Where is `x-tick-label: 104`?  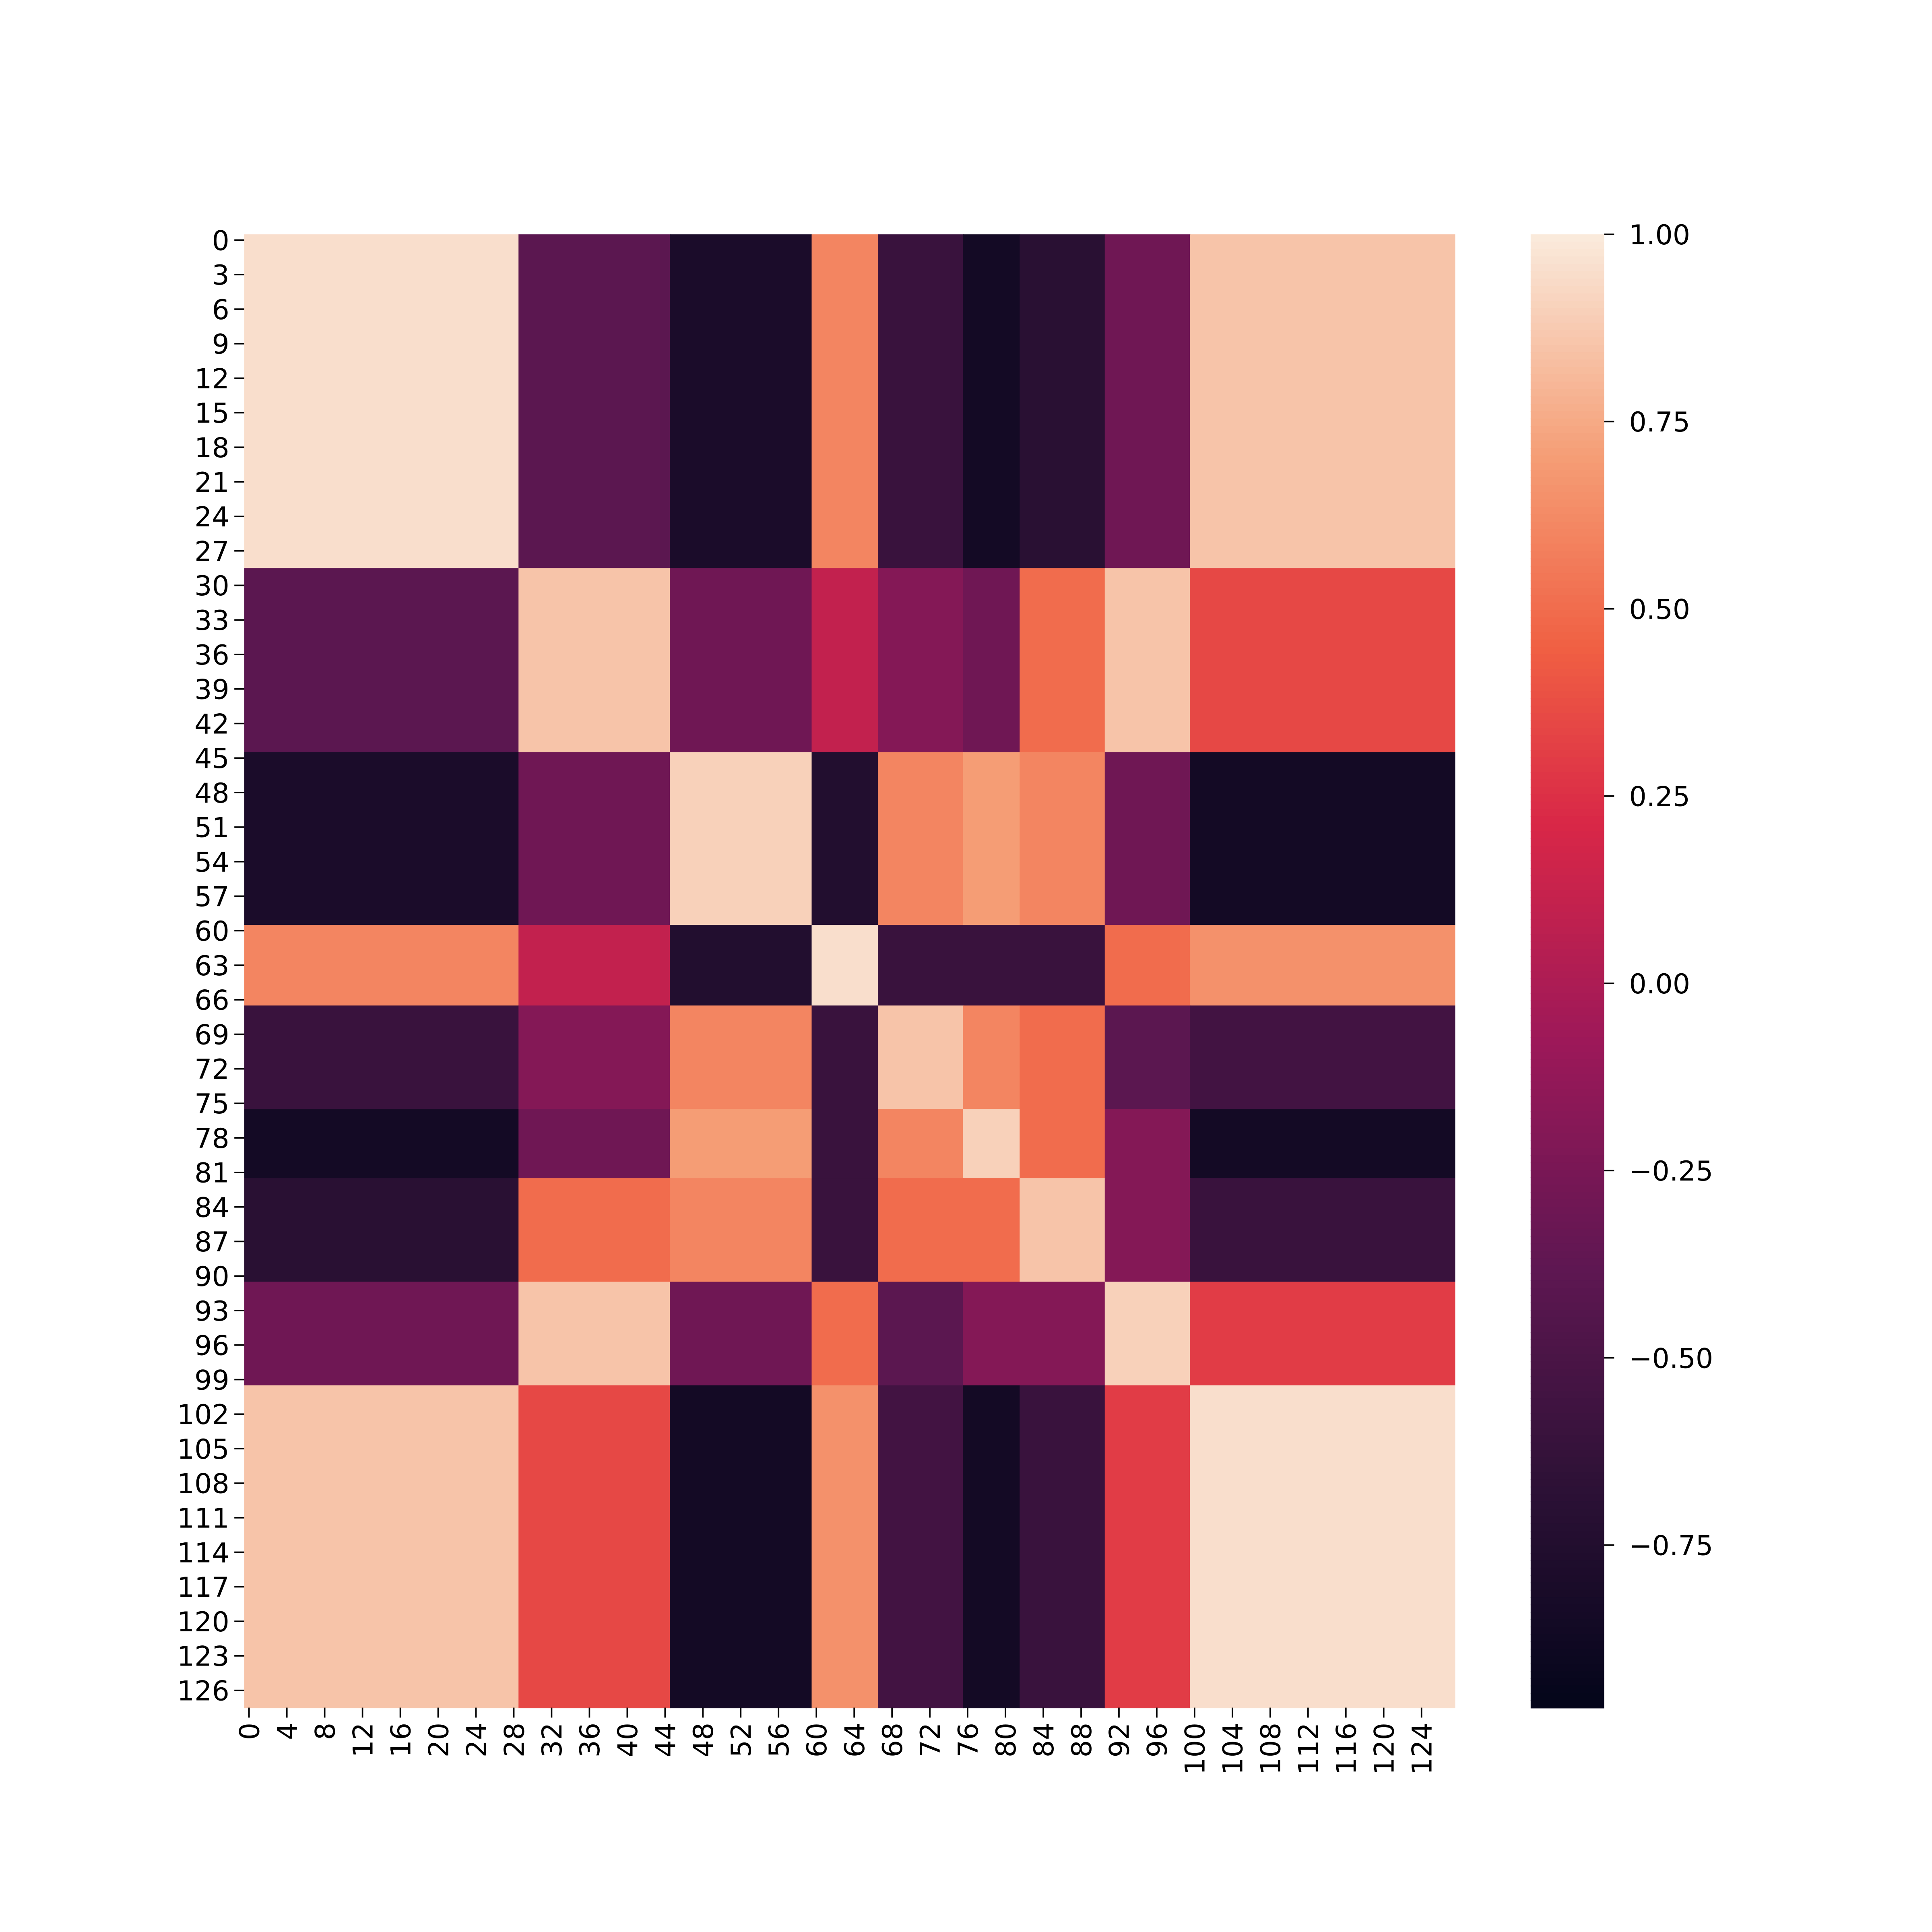
x-tick-label: 104 is located at coordinates (1233, 1749).